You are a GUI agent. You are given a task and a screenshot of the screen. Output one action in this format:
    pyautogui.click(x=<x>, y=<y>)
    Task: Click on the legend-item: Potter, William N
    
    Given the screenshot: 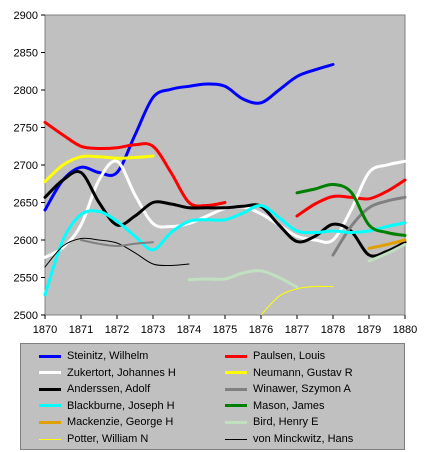 What is the action you would take?
    pyautogui.click(x=93, y=439)
    